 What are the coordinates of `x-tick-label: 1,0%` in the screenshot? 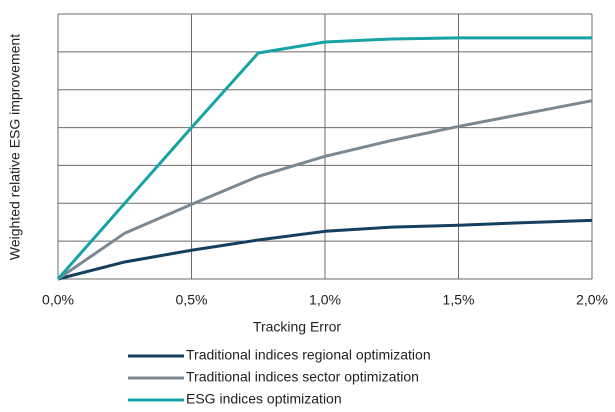 It's located at (325, 300).